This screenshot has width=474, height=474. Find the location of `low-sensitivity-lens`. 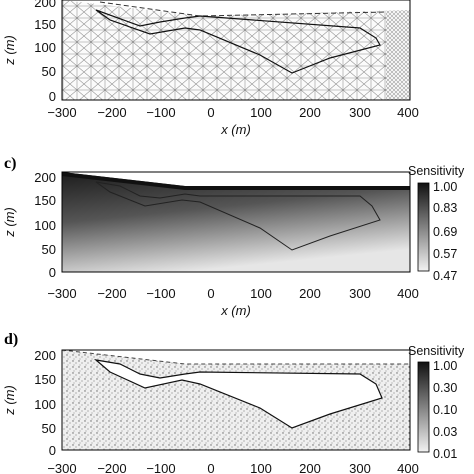

low-sensitivity-lens is located at coordinates (238, 394).